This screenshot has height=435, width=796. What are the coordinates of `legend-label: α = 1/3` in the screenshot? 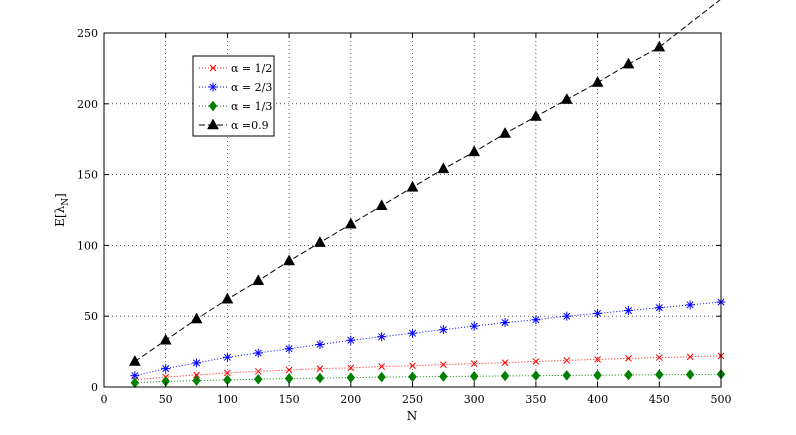 It's located at (251, 106).